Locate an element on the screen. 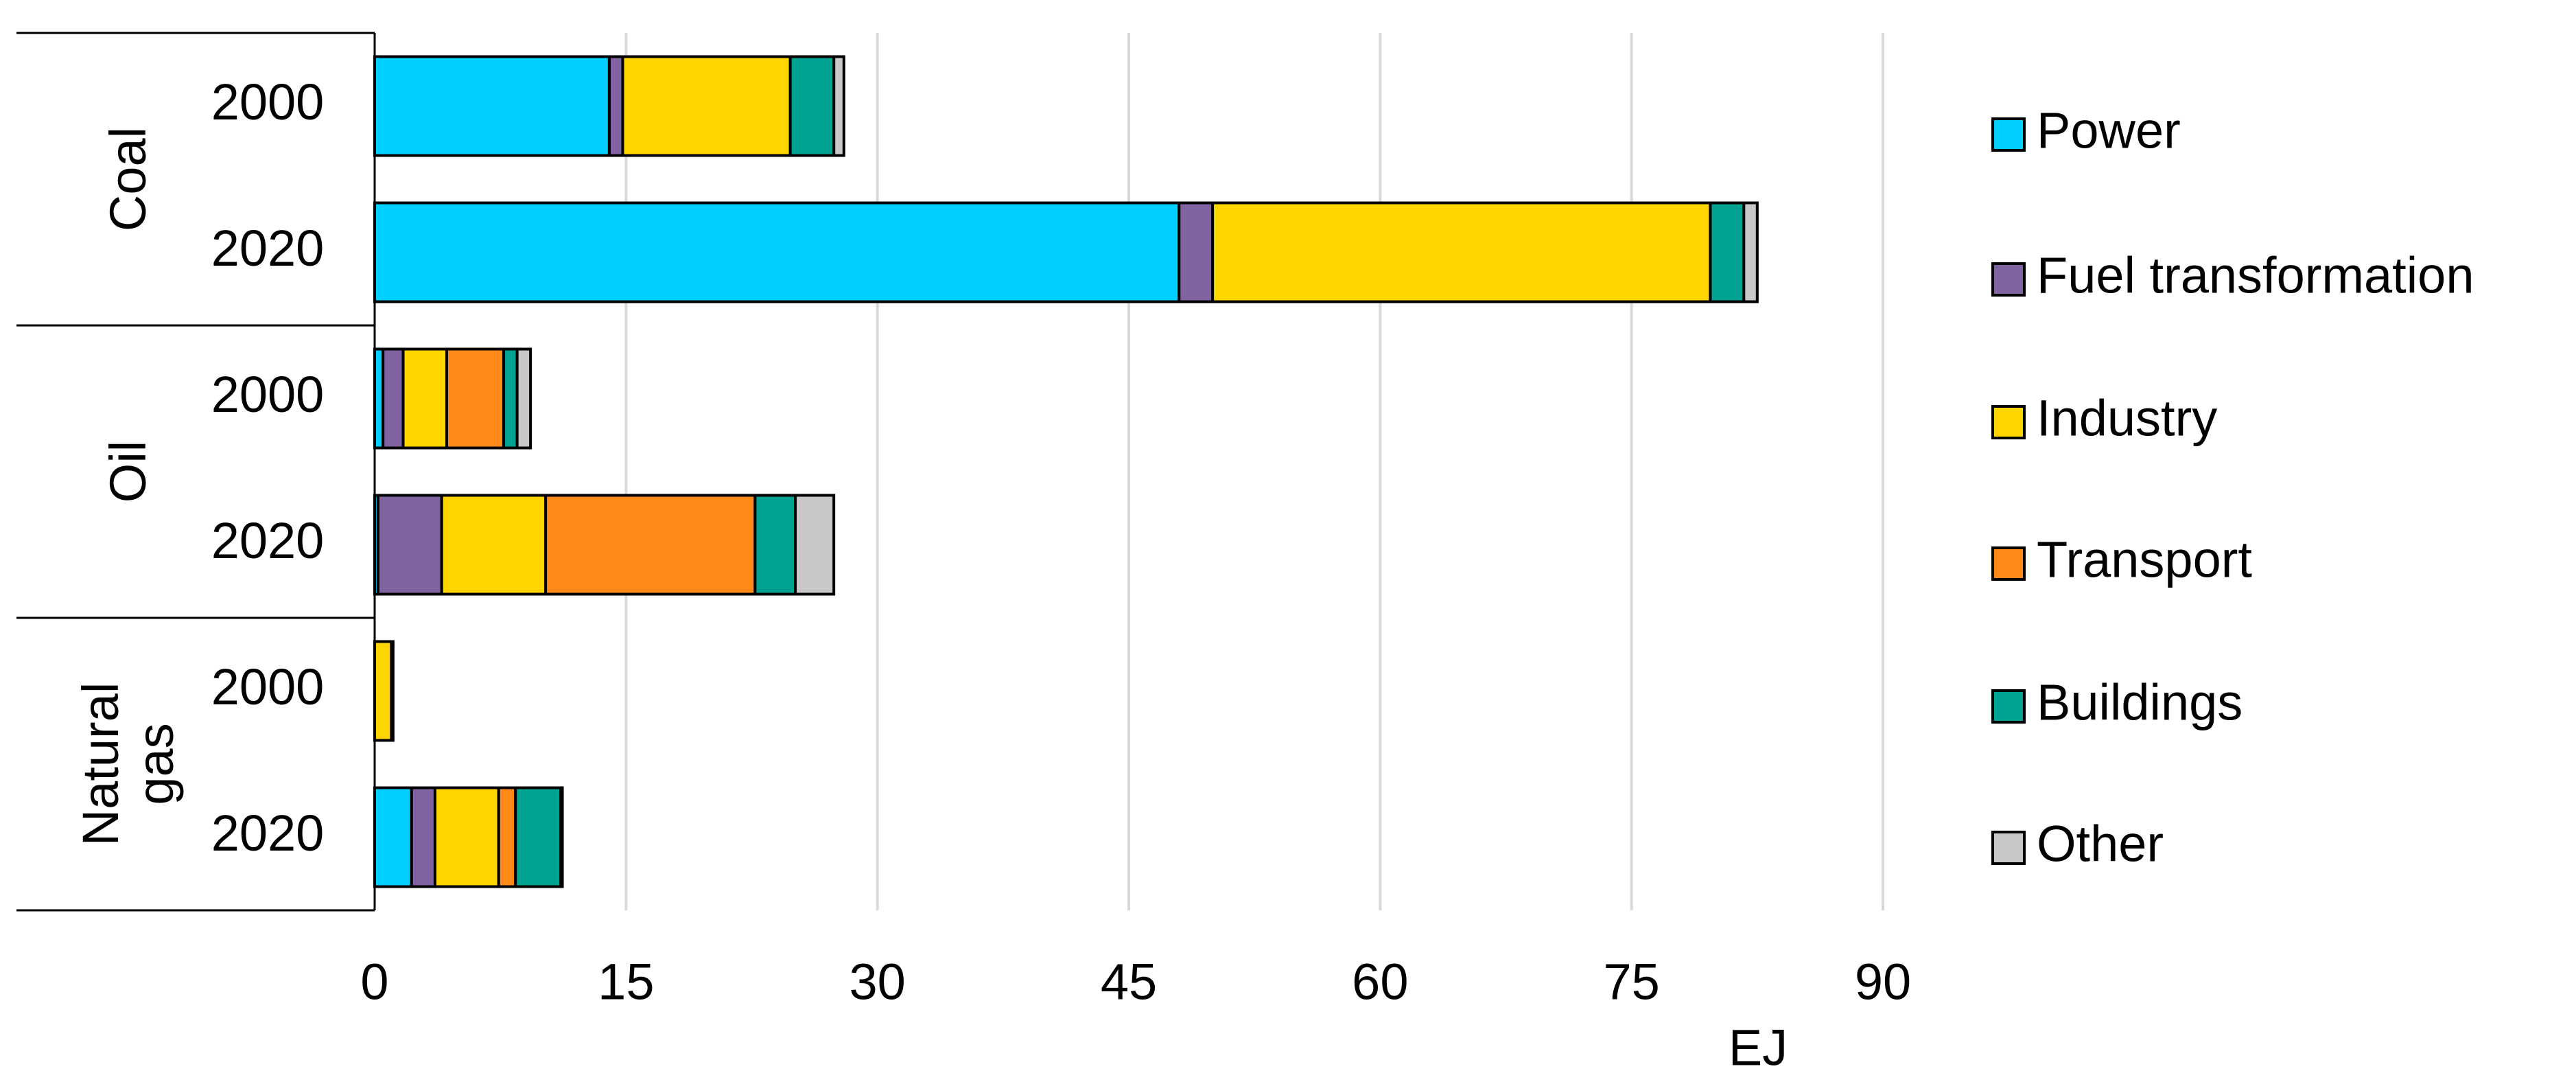  legend-label: Fuel transformation is located at coordinates (2255, 275).